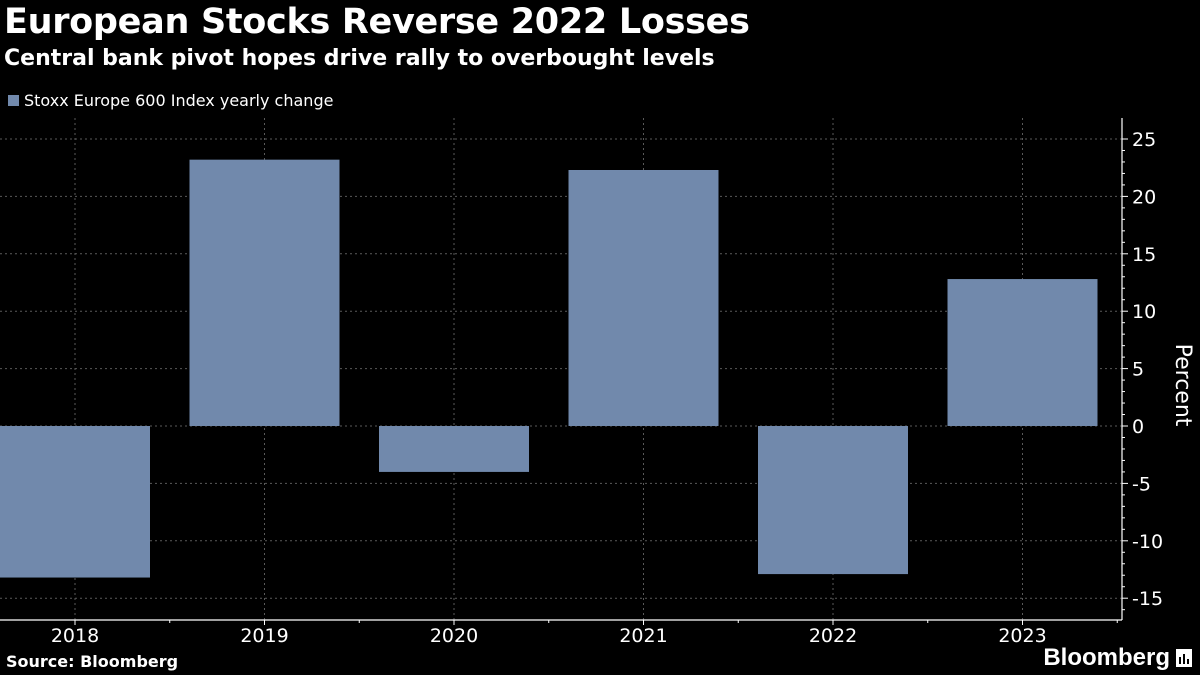 The width and height of the screenshot is (1200, 675). I want to click on y-tick-label: -10, so click(1147, 542).